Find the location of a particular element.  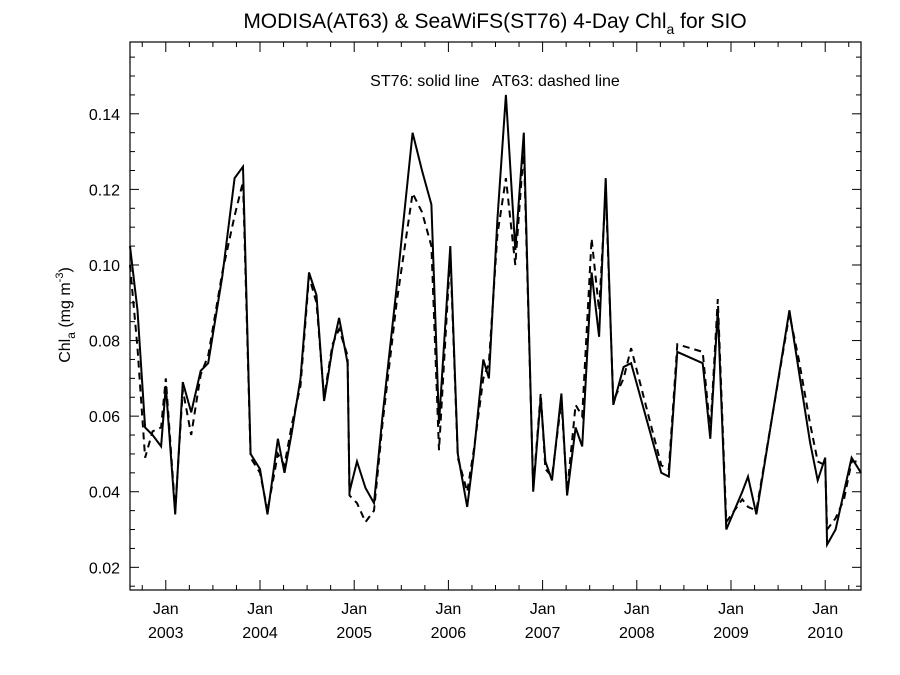

y-tick-label: 0.14 is located at coordinates (104, 115).